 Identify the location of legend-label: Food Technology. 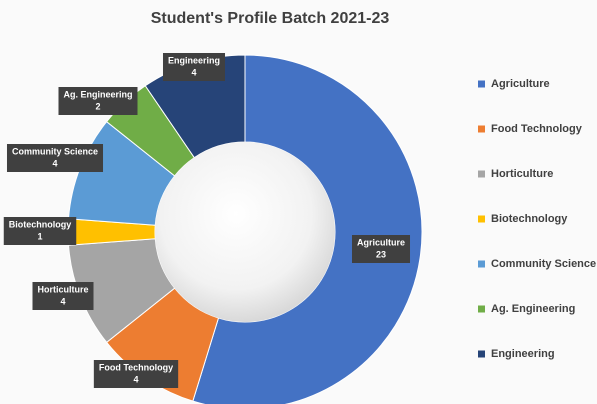
(537, 129).